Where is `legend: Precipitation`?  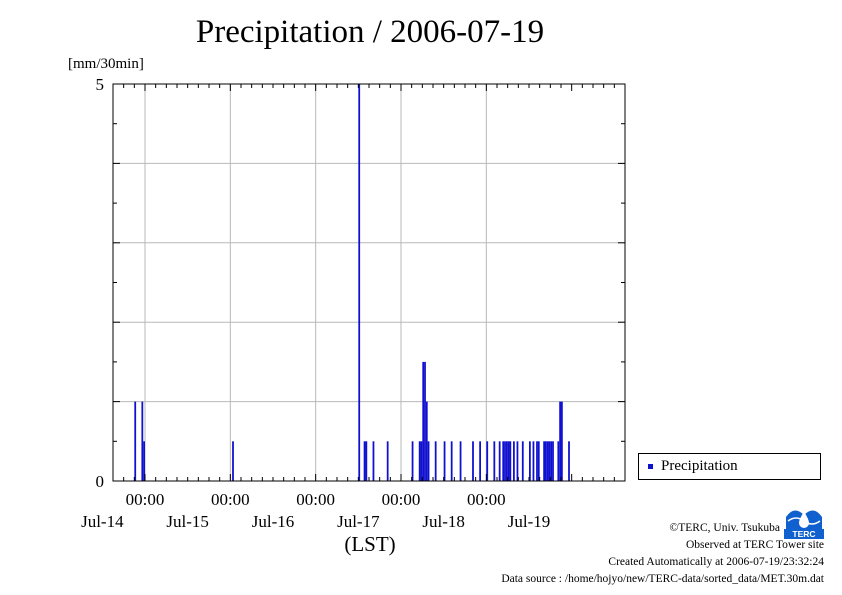 legend: Precipitation is located at coordinates (729, 466).